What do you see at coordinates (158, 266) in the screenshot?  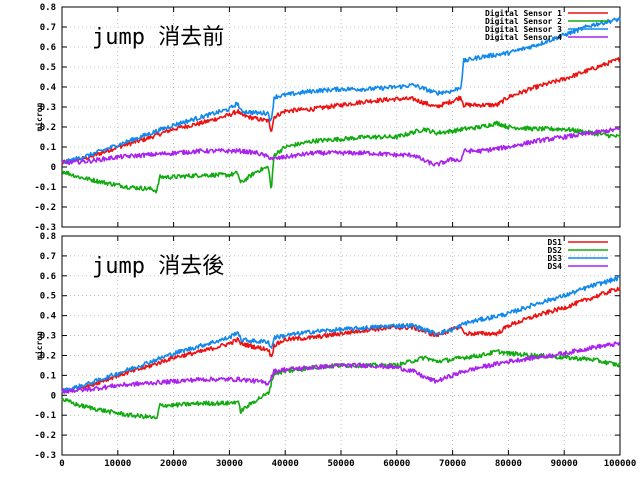 I see `chart-annotation: jump 消去後` at bounding box center [158, 266].